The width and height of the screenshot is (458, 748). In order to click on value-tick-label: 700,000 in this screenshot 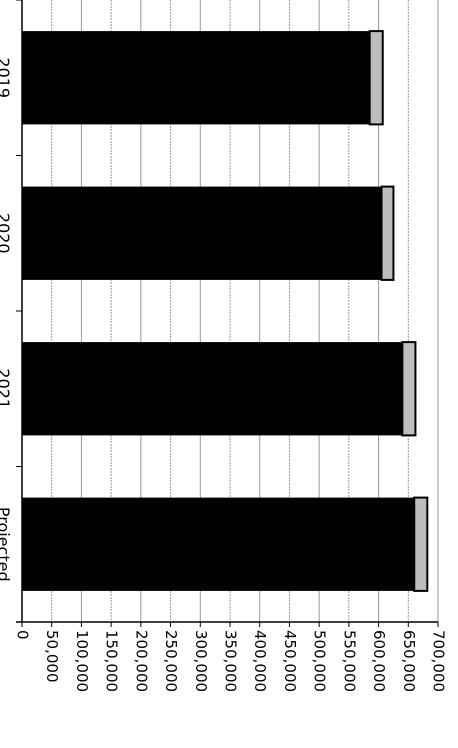, I will do `click(439, 661)`.